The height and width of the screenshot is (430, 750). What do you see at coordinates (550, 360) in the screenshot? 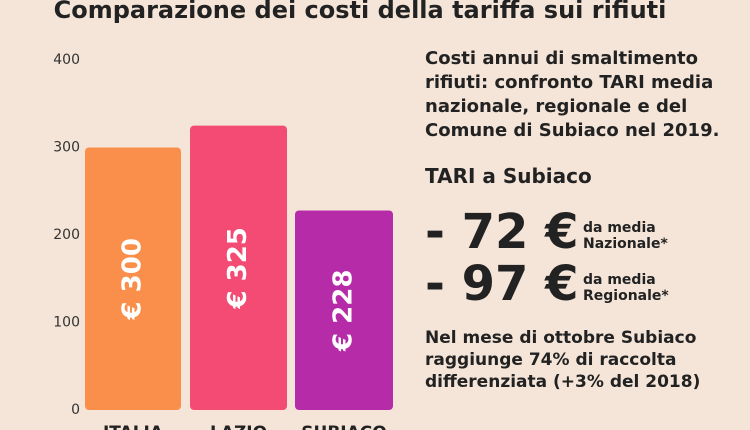
I see `footer-line: raggiunge 74% di raccolta` at bounding box center [550, 360].